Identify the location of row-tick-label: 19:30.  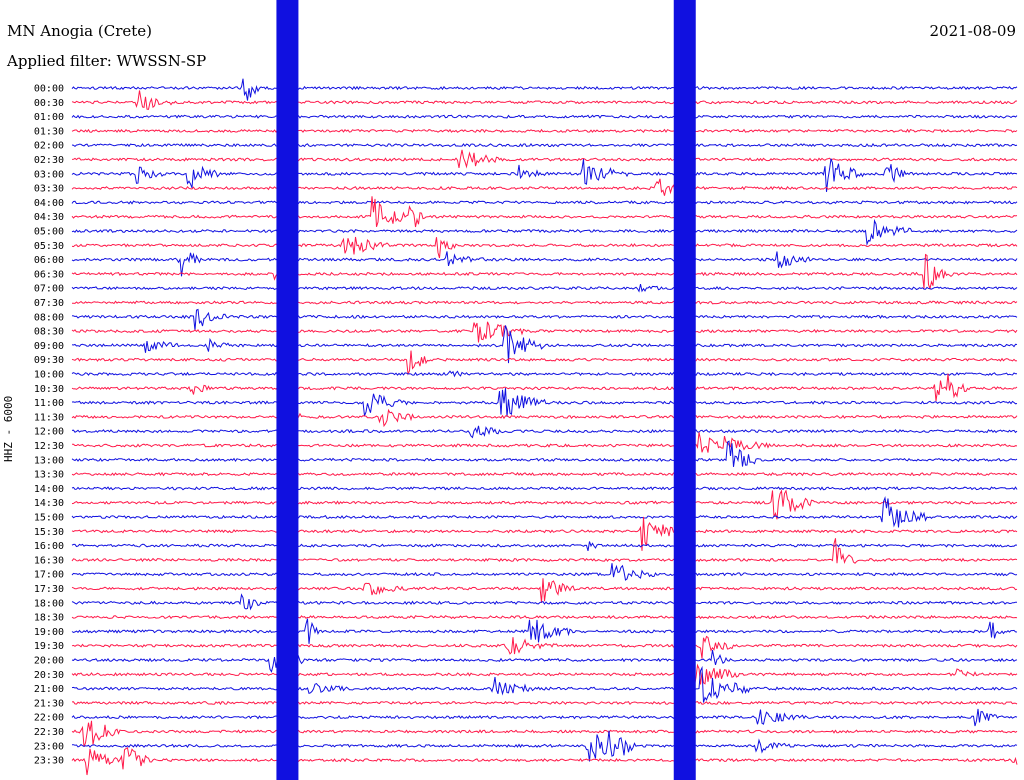
(49, 646).